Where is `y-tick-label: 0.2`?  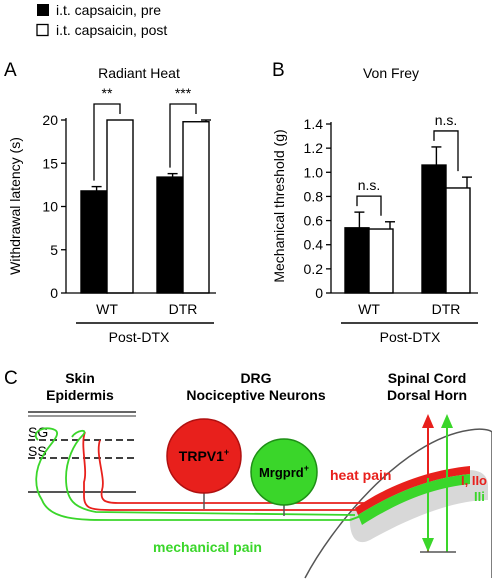
y-tick-label: 0.2 is located at coordinates (314, 269).